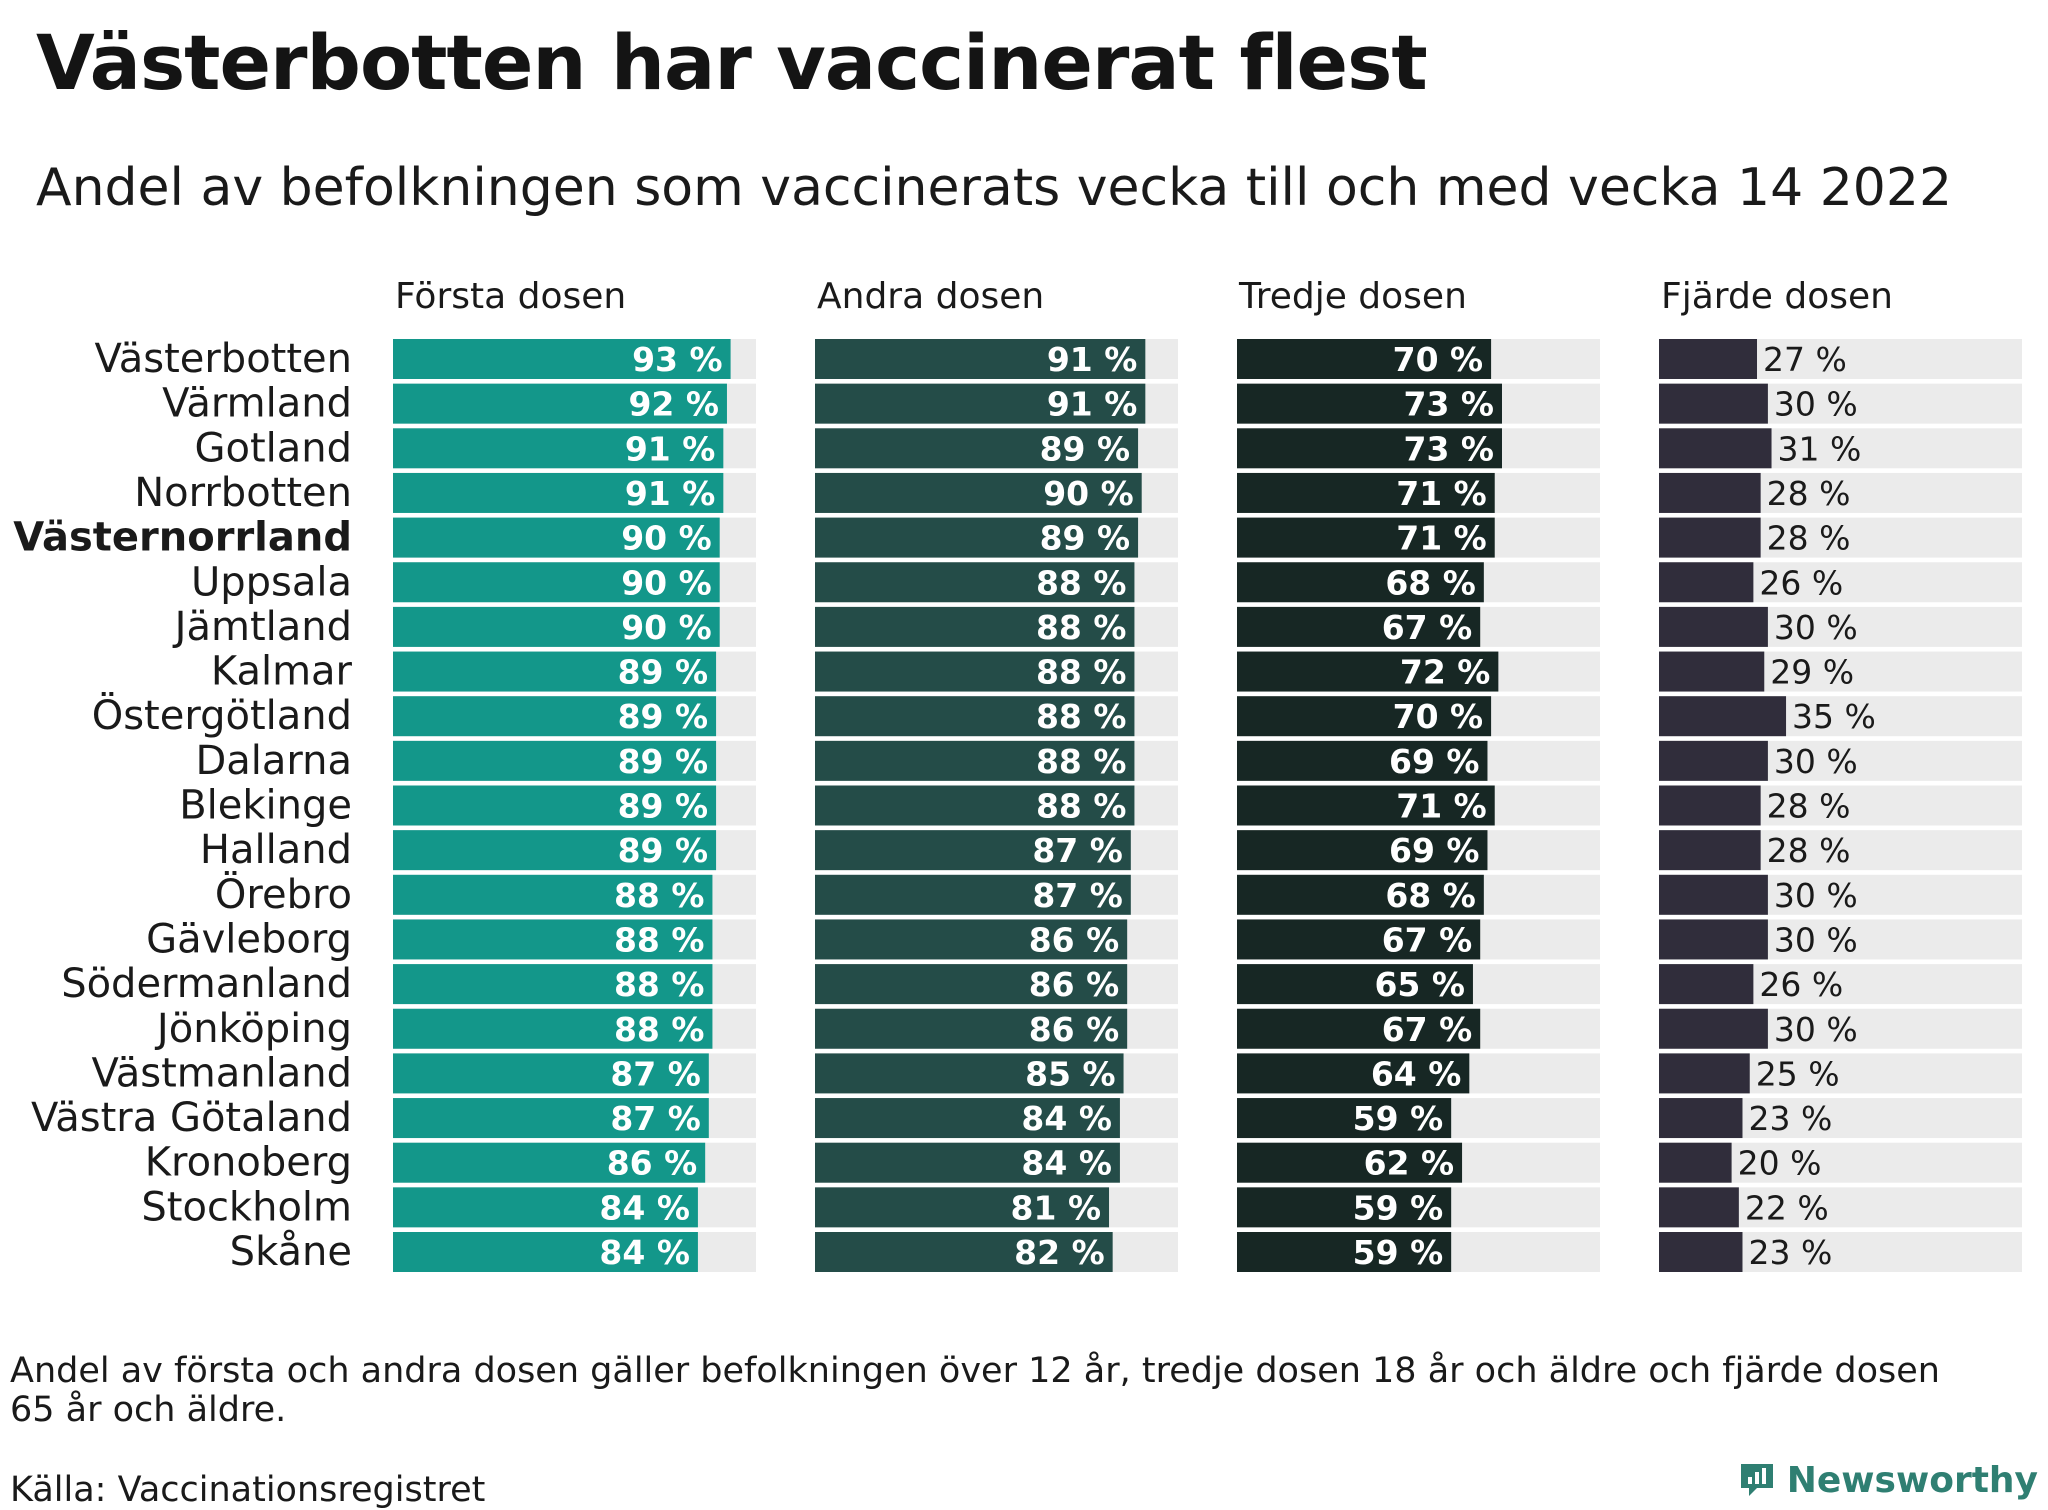  I want to click on category-label: Värmland, so click(257, 404).